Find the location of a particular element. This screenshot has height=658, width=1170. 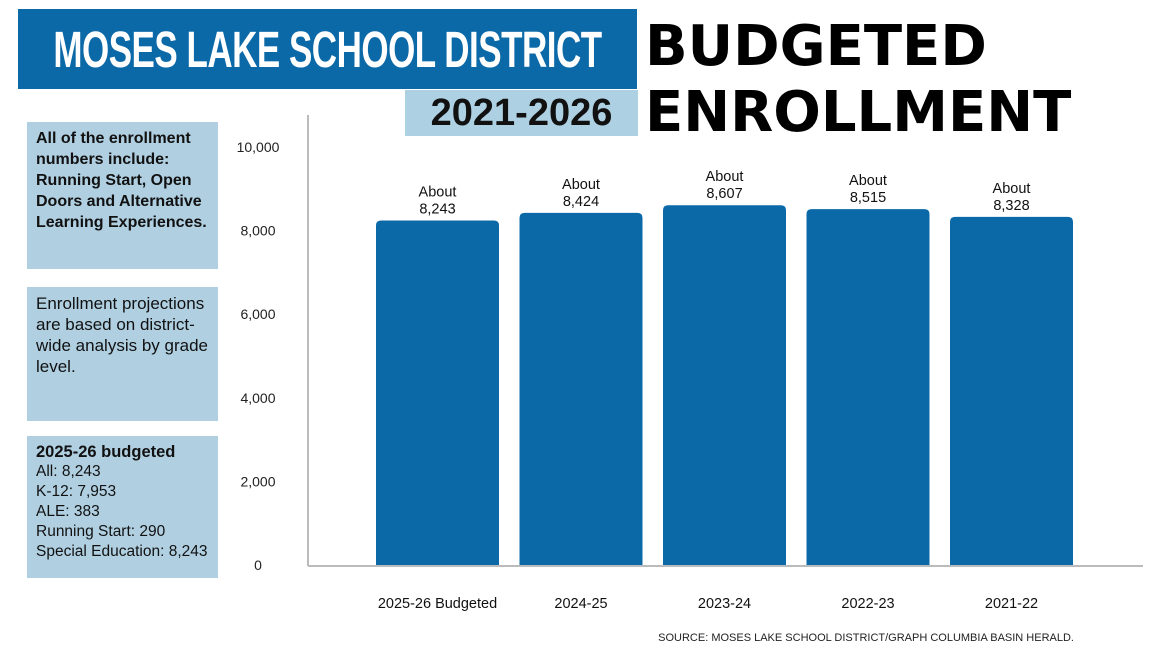

note-heading: 2025-26 budgeted is located at coordinates (106, 452).